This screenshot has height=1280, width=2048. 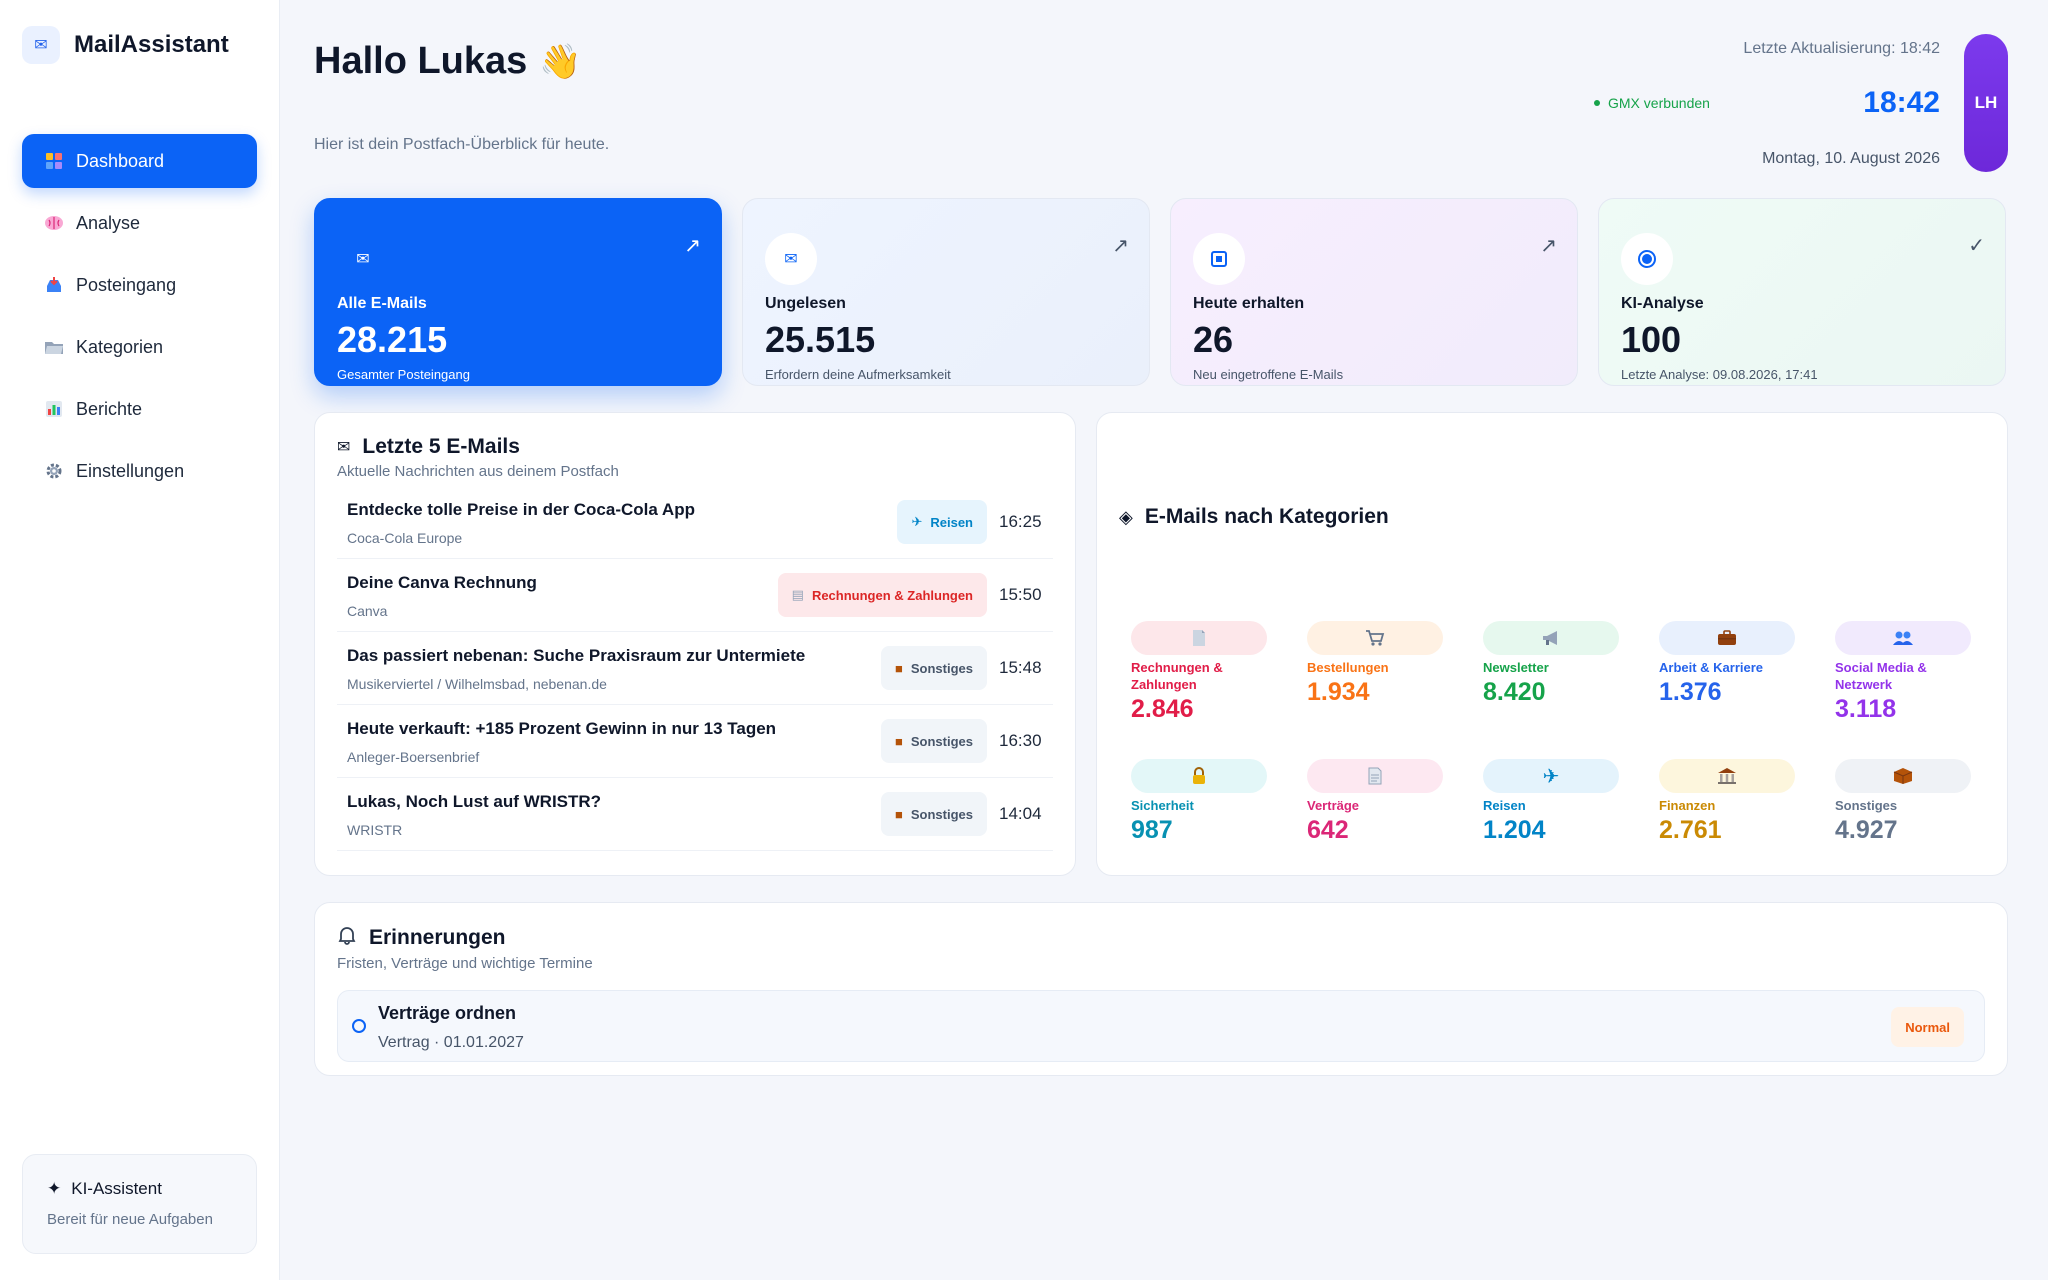 I want to click on category-social-media: Social Media & Netzwerk 3.118, so click(x=1903, y=672).